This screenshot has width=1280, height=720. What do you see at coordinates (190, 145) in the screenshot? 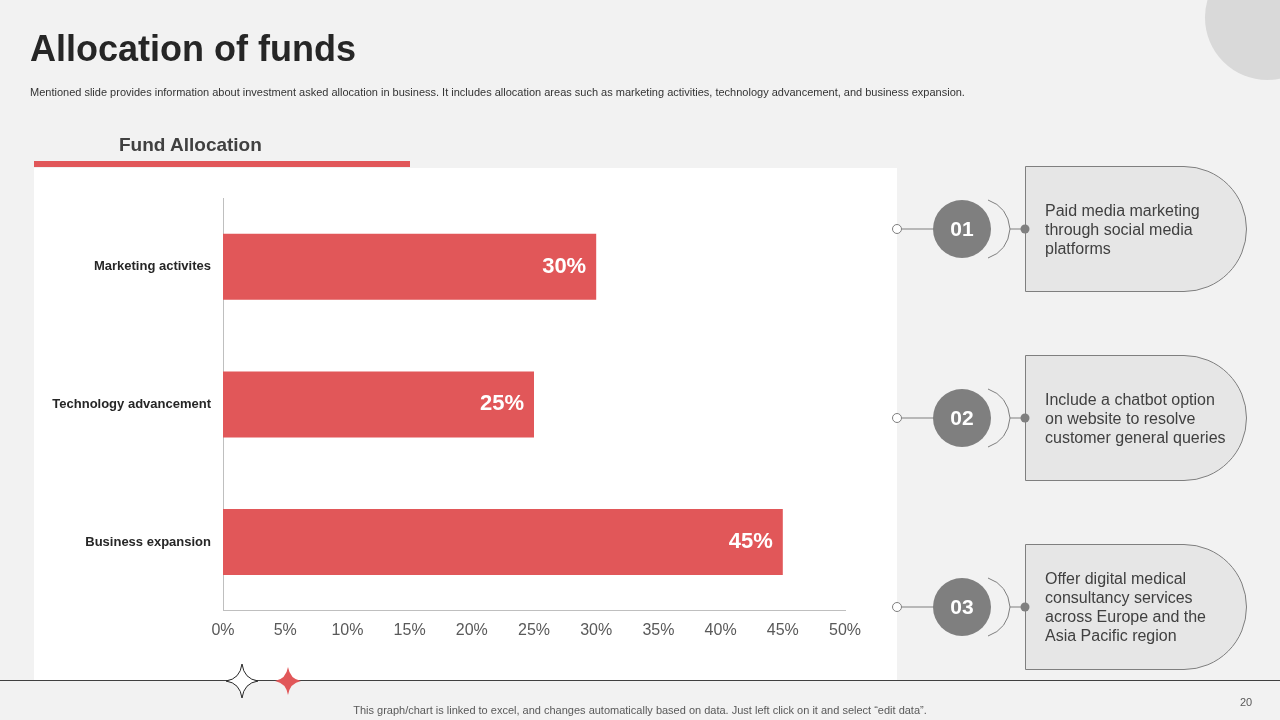
I see `text: Fund Allocation` at bounding box center [190, 145].